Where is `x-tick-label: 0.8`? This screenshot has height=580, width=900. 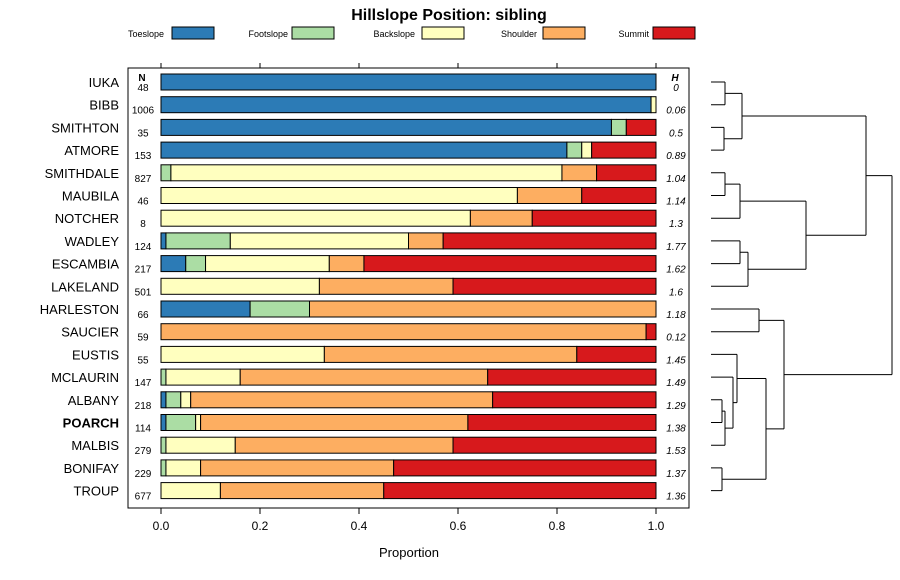
x-tick-label: 0.8 is located at coordinates (557, 526).